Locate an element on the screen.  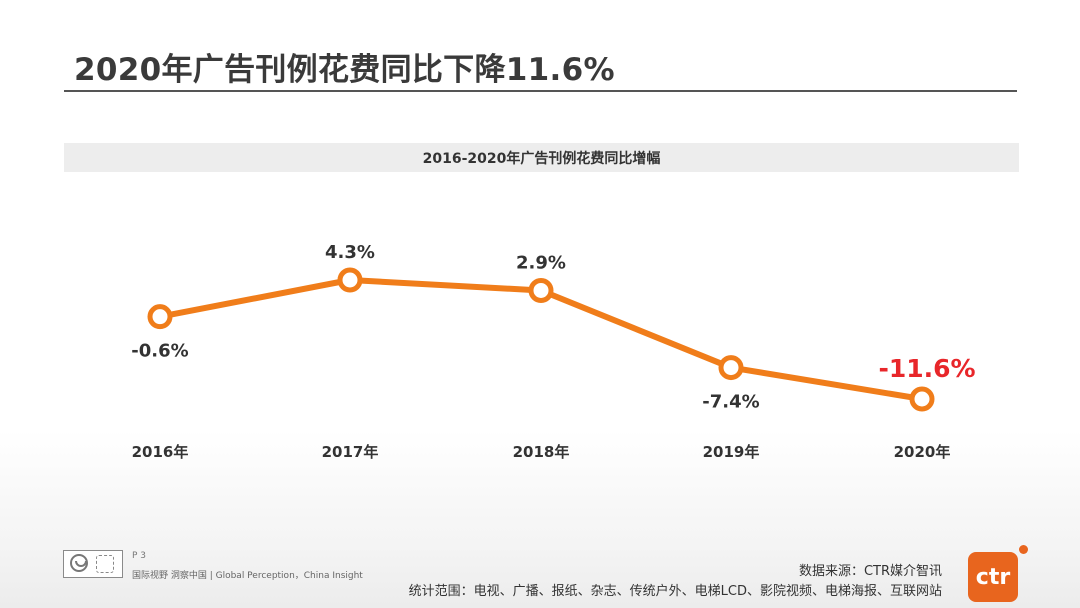
ctr-logo-text: ctr is located at coordinates (993, 577).